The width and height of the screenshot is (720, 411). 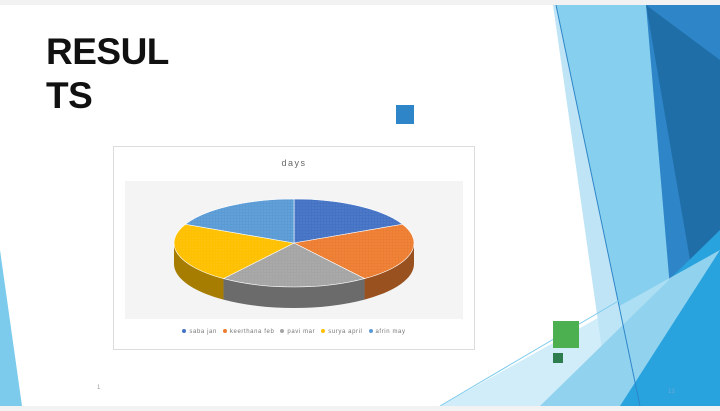 I want to click on deco-square-blue, so click(x=405, y=114).